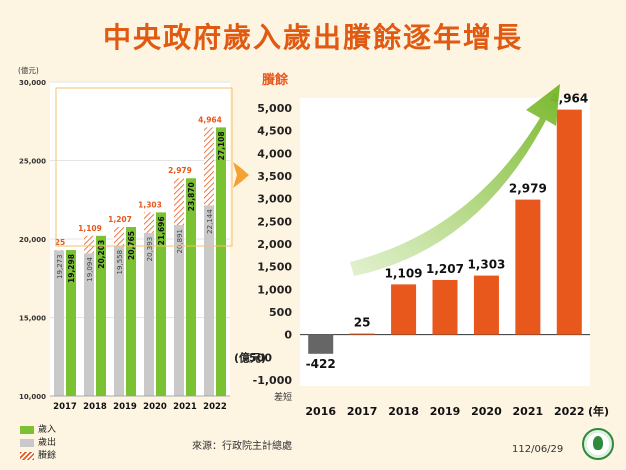  What do you see at coordinates (403, 411) in the screenshot?
I see `right-x-tick-label: 2018` at bounding box center [403, 411].